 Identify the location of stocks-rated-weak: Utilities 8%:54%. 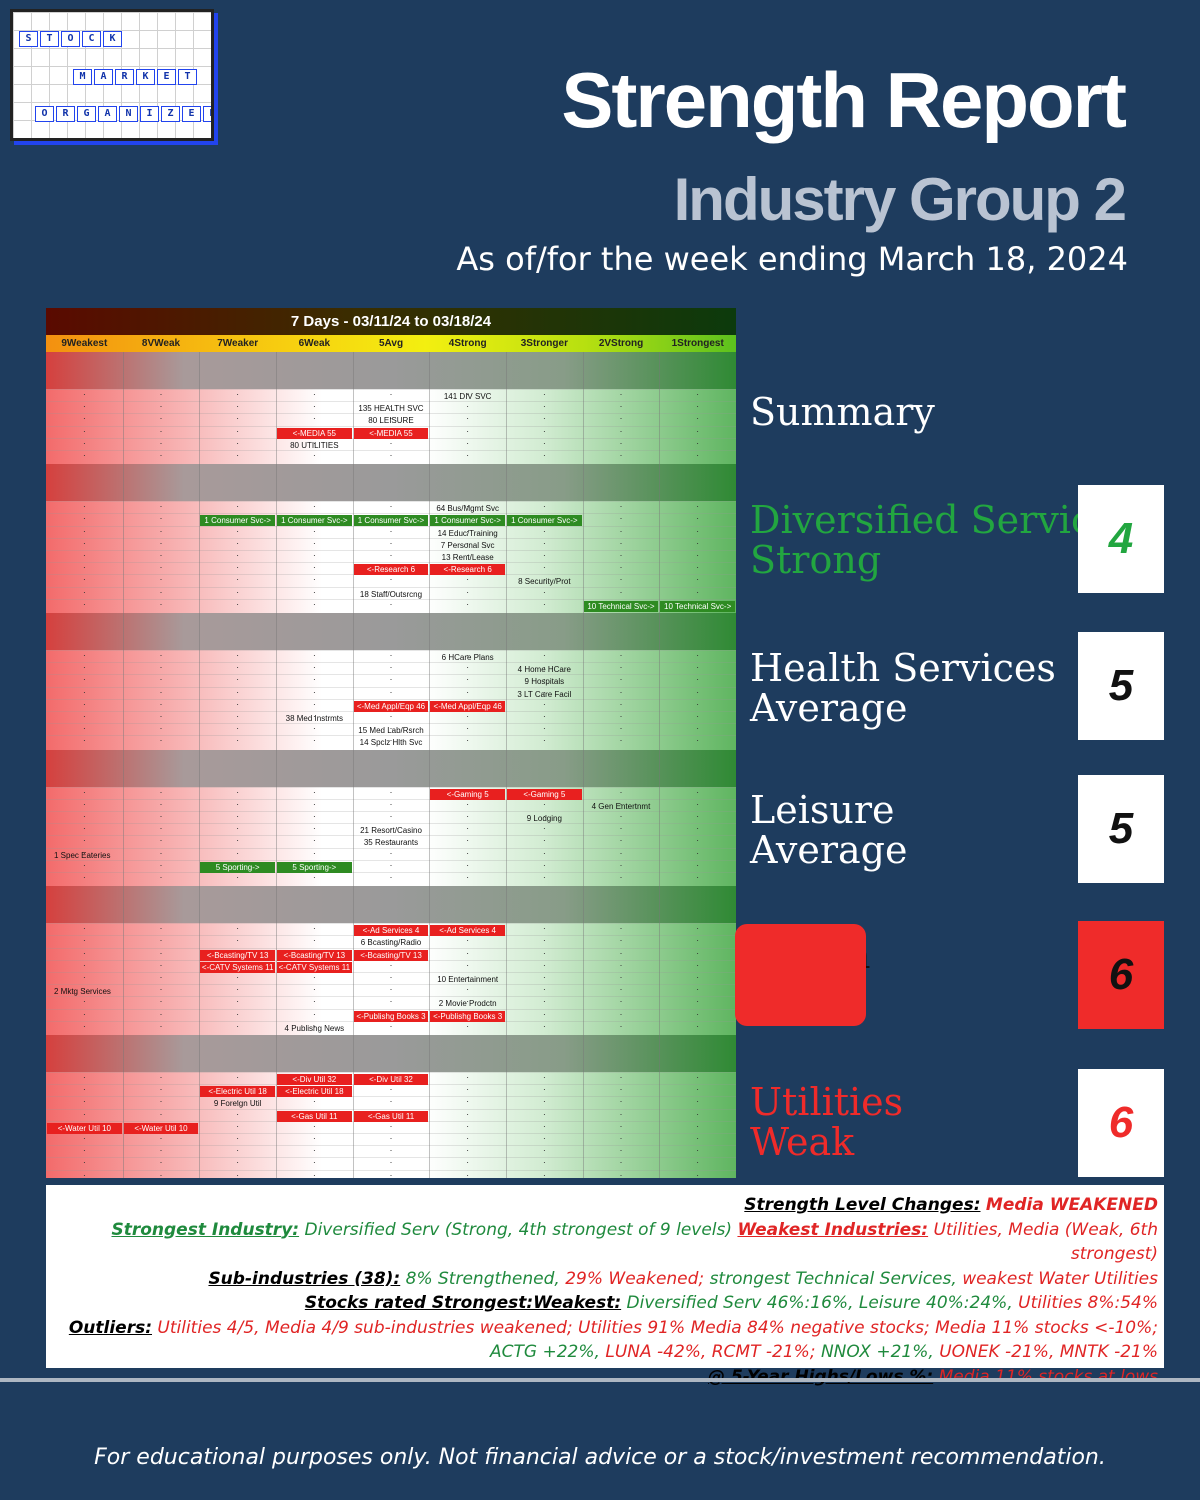
(1088, 1303).